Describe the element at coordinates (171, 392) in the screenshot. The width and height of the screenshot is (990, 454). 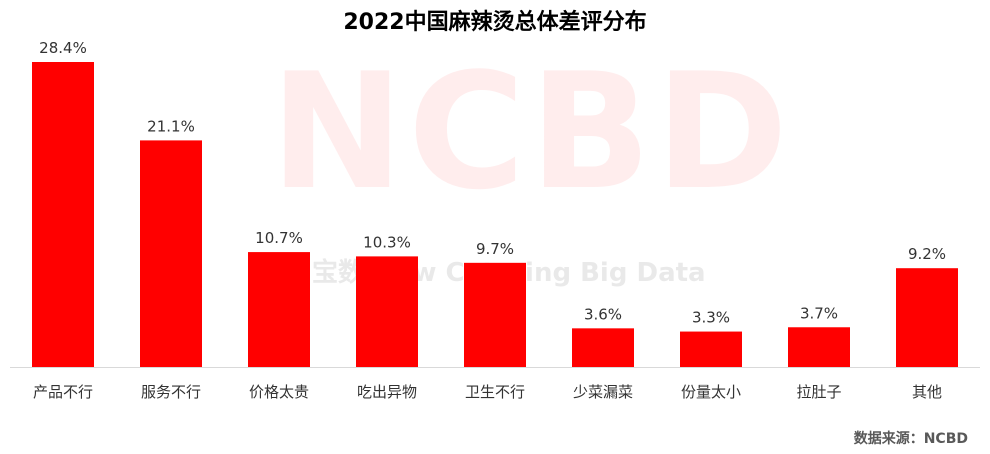
I see `category-label-2: 服务不行` at that location.